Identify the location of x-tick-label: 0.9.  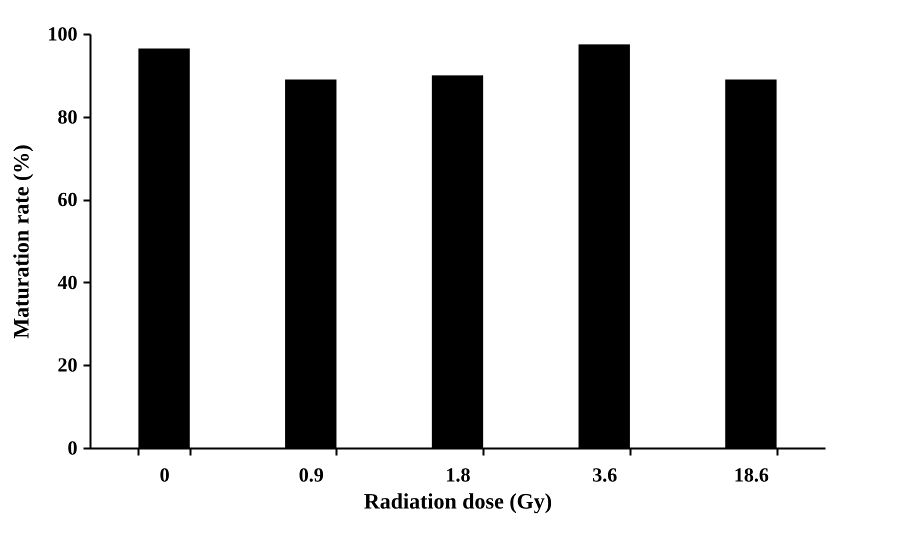
(311, 475).